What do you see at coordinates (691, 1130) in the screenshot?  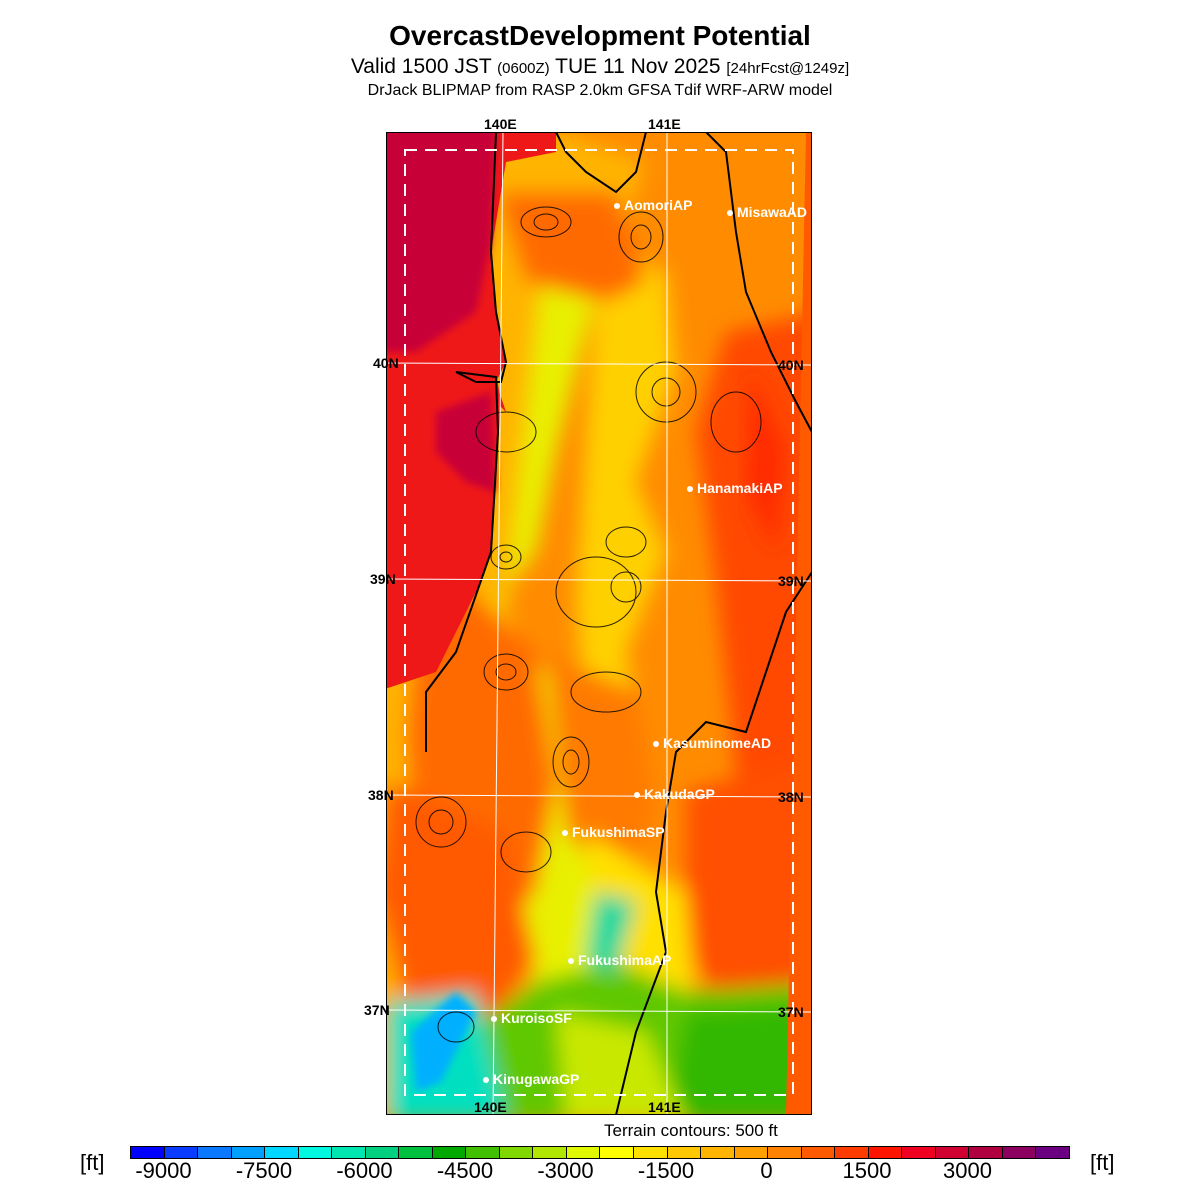 I see `contour-note: Terrain contours: 500 ft` at bounding box center [691, 1130].